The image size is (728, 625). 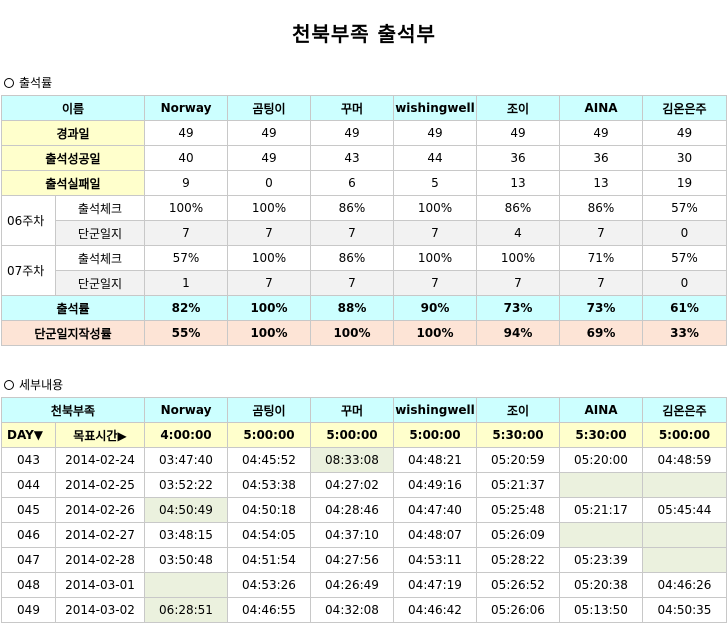 What do you see at coordinates (100, 510) in the screenshot?
I see `date-cell: 2014-02-26` at bounding box center [100, 510].